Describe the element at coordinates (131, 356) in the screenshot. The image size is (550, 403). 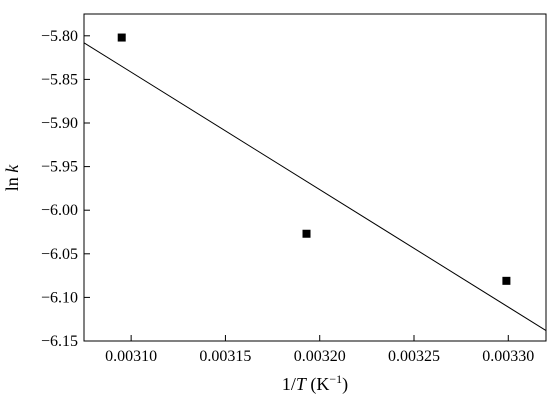
I see `x-tick-label: 0.00310` at that location.